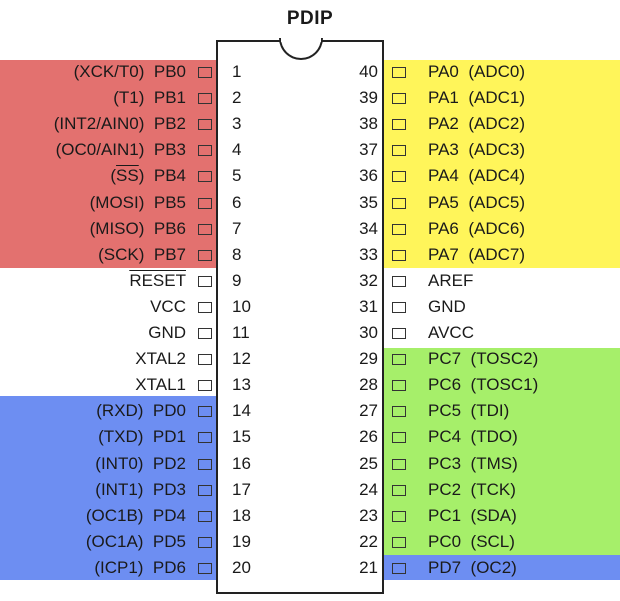 Image resolution: width=620 pixels, height=601 pixels. I want to click on pin-name: PB2, so click(169, 124).